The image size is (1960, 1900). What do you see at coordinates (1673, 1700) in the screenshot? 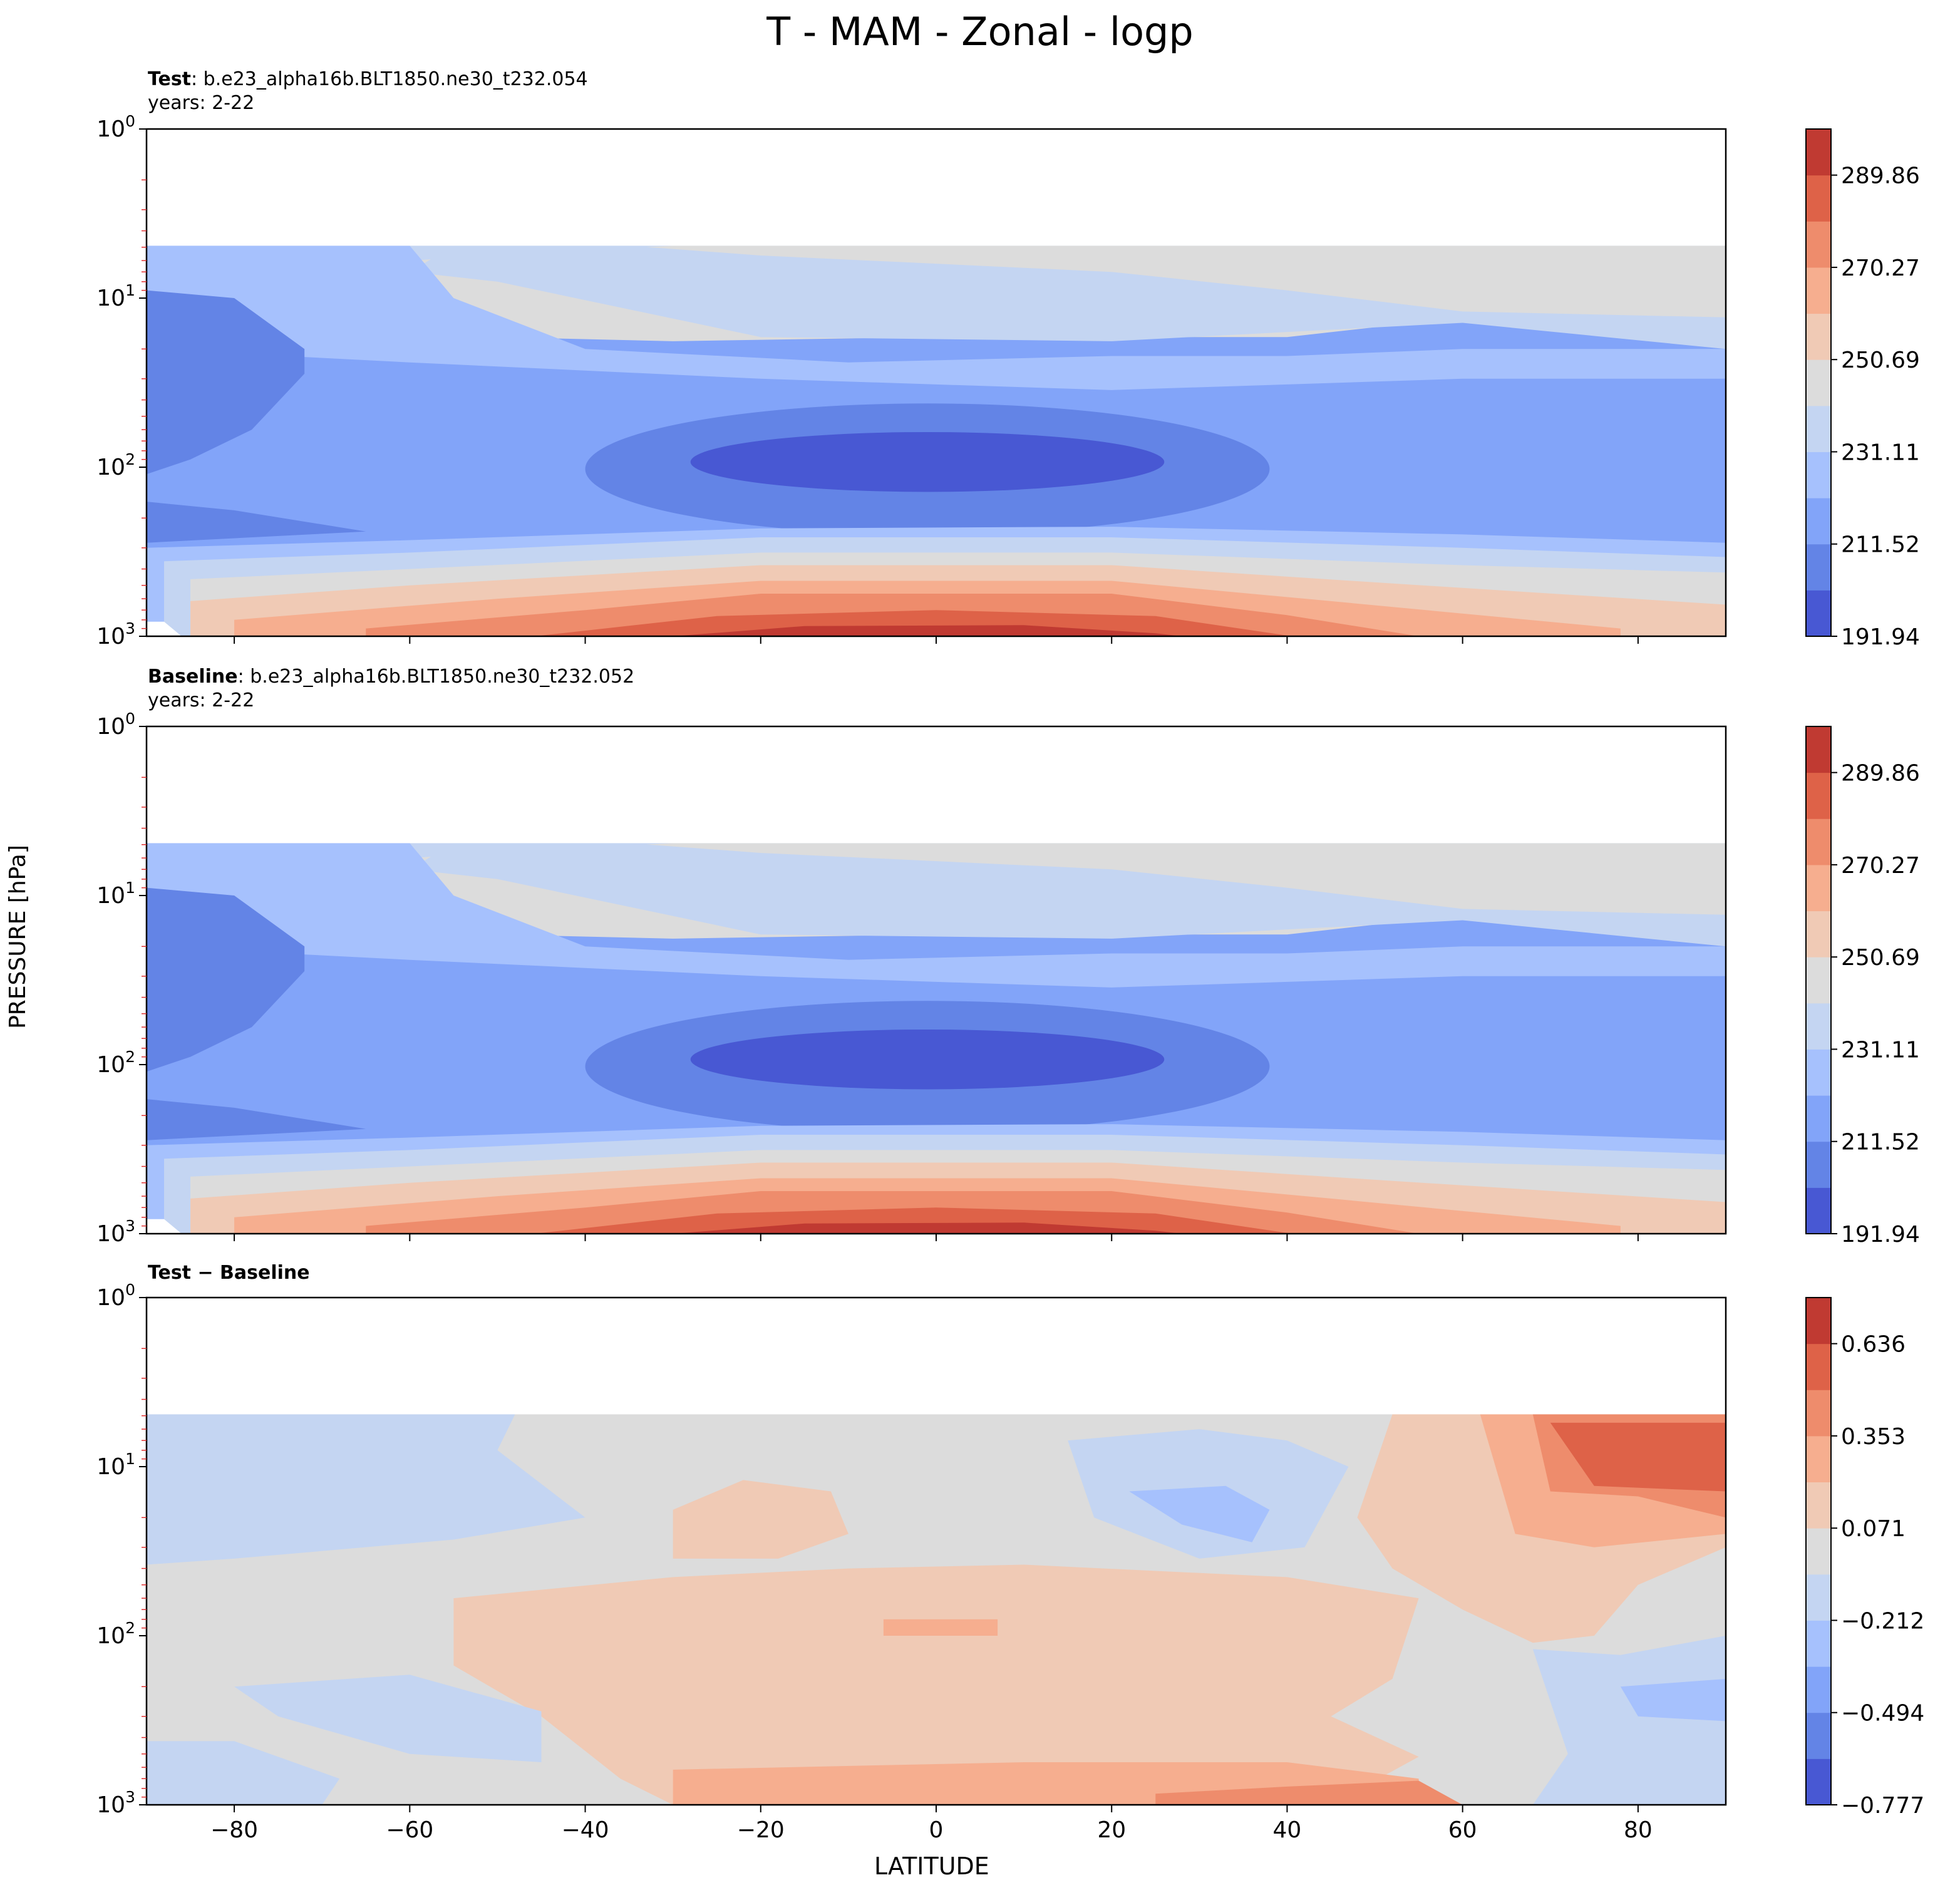
I see `diff-ne-cooler` at bounding box center [1673, 1700].